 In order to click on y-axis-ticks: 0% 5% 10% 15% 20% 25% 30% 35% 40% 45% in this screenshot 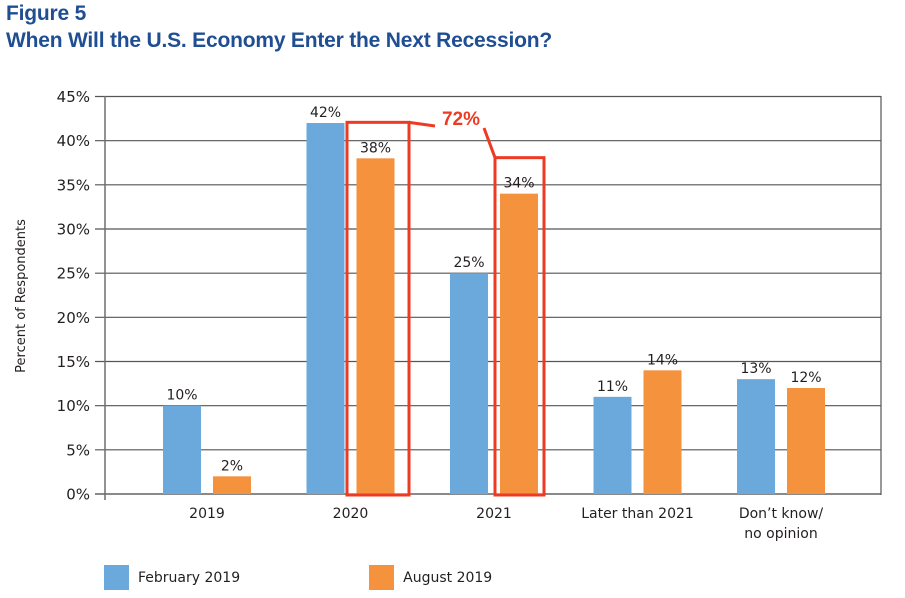, I will do `click(73, 296)`.